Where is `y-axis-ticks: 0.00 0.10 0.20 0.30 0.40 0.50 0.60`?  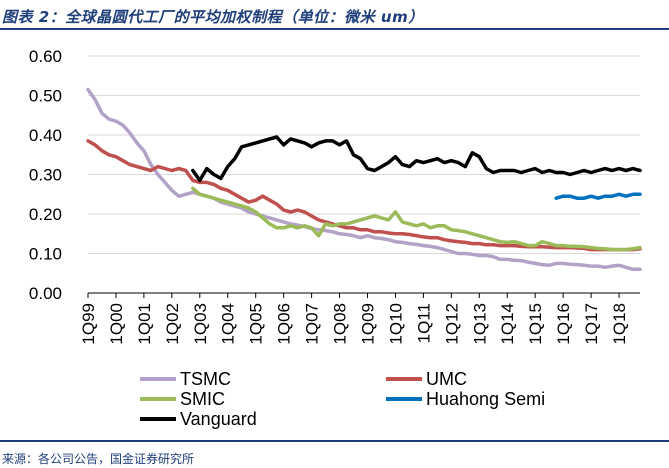 y-axis-ticks: 0.00 0.10 0.20 0.30 0.40 0.50 0.60 is located at coordinates (45, 175).